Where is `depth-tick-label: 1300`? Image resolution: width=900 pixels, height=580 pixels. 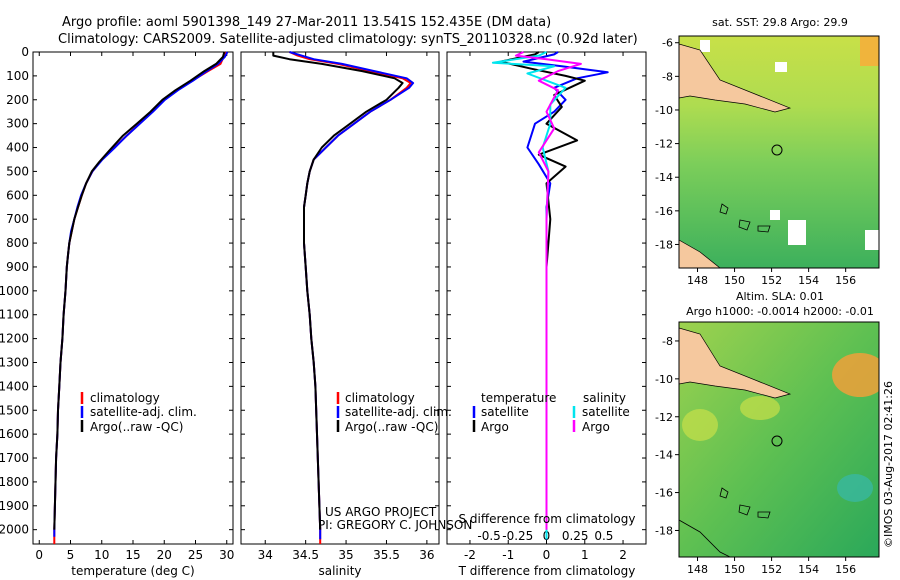
depth-tick-label: 1300 is located at coordinates (14, 362).